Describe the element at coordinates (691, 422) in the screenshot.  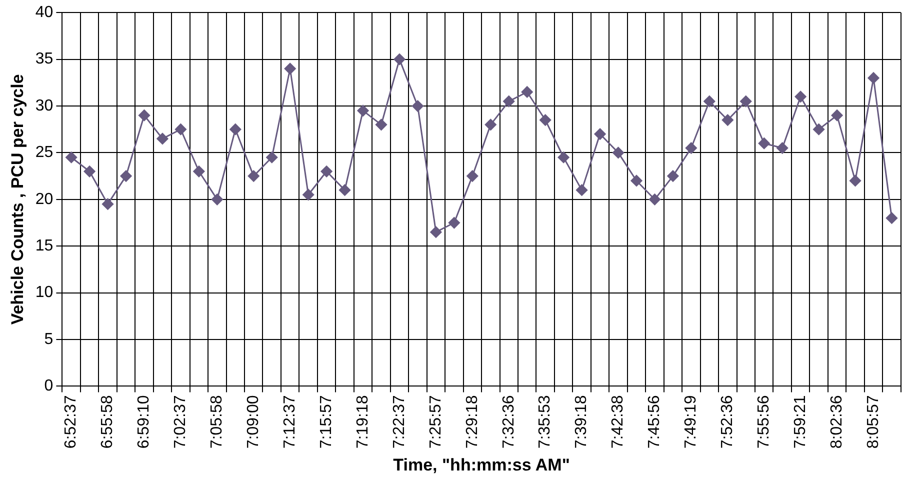
I see `x-tick-label: 7:49:19` at that location.